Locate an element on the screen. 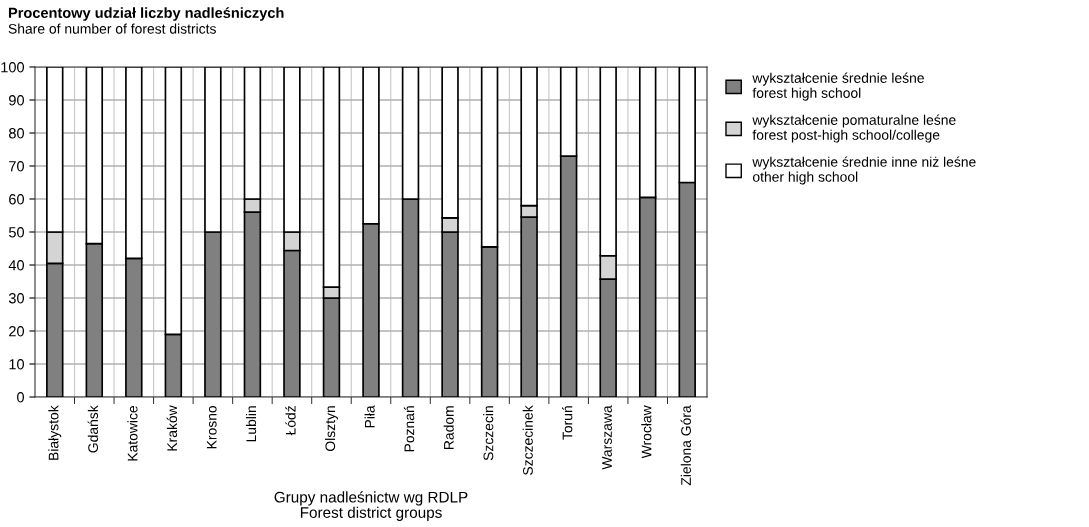  legend-label: wykształcenie średnie inne niż leśne other high school is located at coordinates (864, 170).